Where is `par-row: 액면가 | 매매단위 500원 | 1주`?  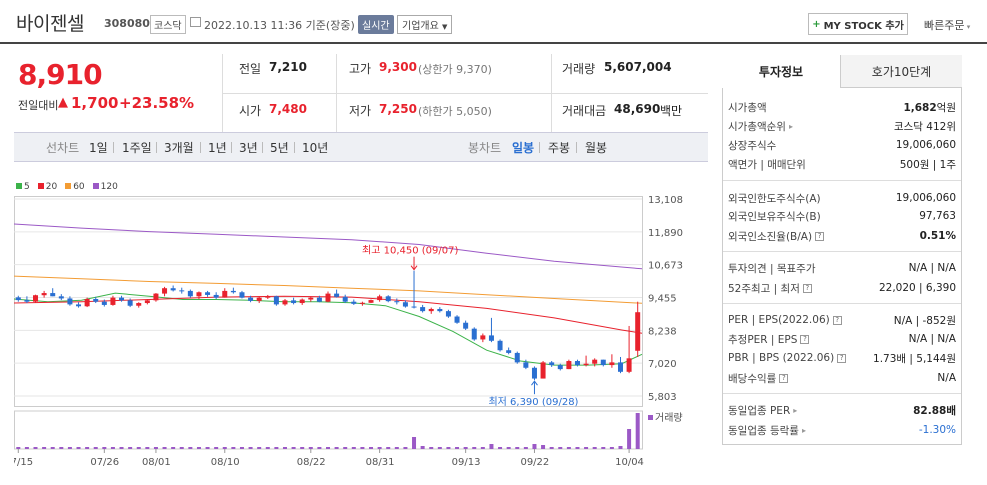 par-row: 액면가 | 매매단위 500원 | 1주 is located at coordinates (842, 164).